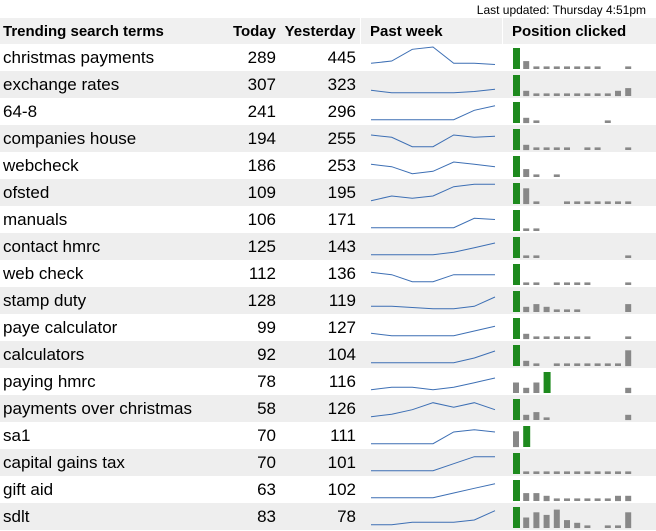 The image size is (656, 531). What do you see at coordinates (320, 84) in the screenshot?
I see `yesterday-count: 323` at bounding box center [320, 84].